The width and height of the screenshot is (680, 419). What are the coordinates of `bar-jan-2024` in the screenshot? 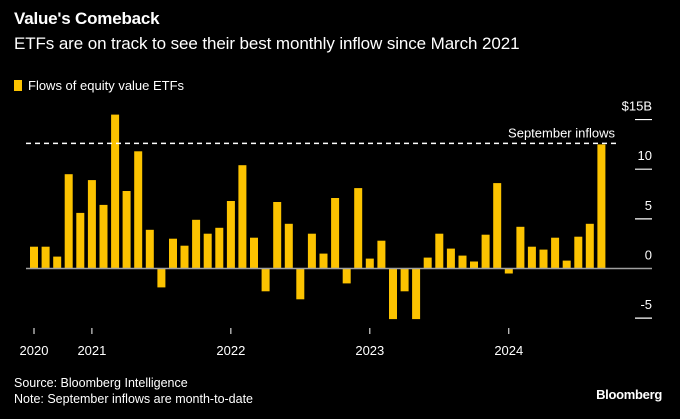 It's located at (508, 271).